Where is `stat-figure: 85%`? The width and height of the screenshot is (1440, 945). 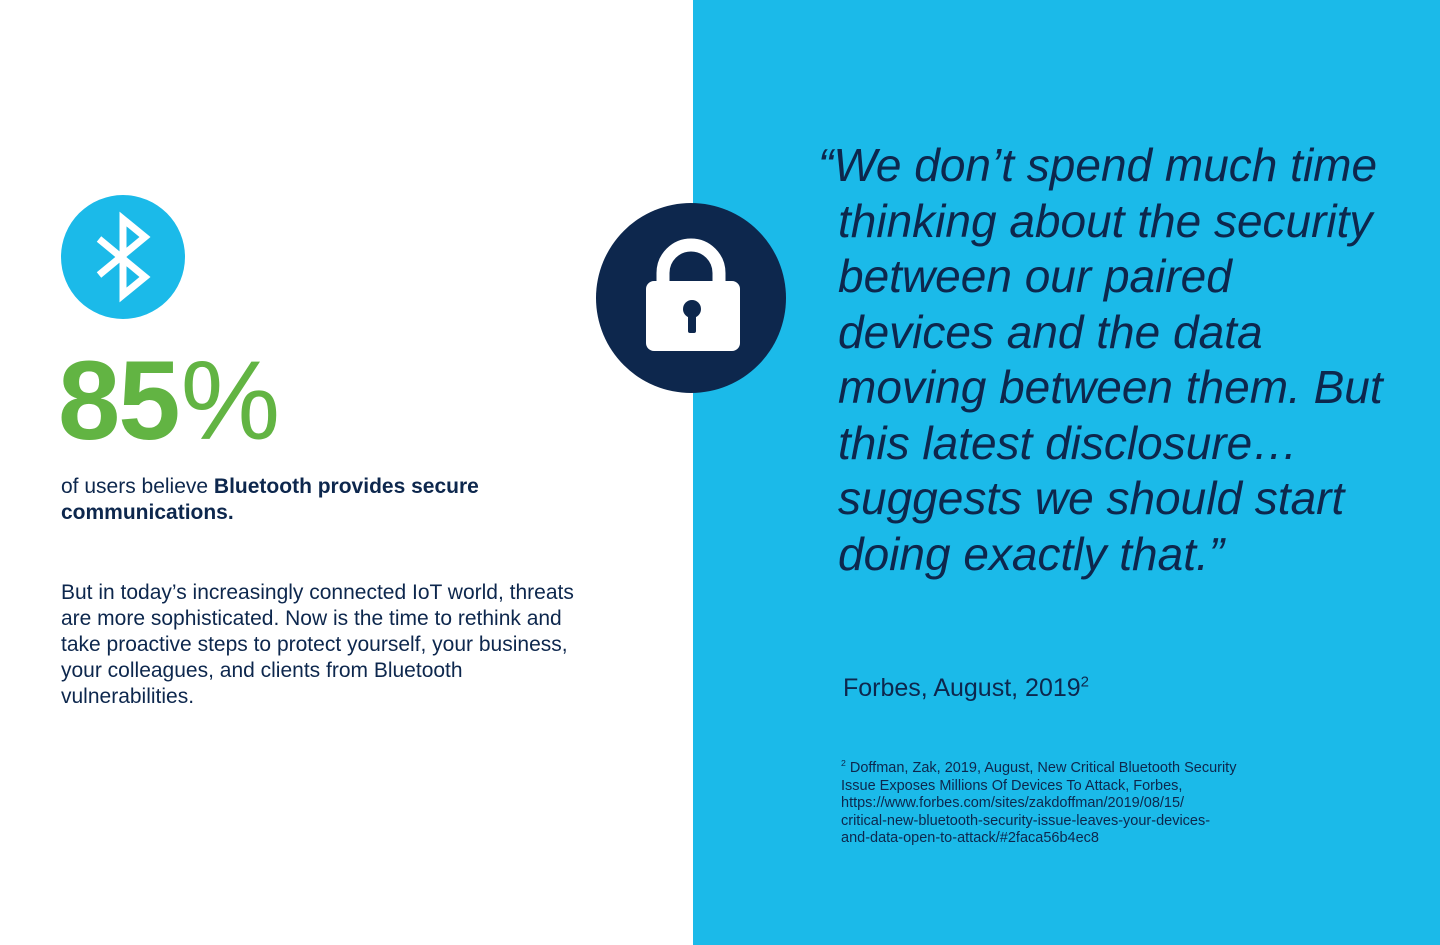 stat-figure: 85% is located at coordinates (169, 401).